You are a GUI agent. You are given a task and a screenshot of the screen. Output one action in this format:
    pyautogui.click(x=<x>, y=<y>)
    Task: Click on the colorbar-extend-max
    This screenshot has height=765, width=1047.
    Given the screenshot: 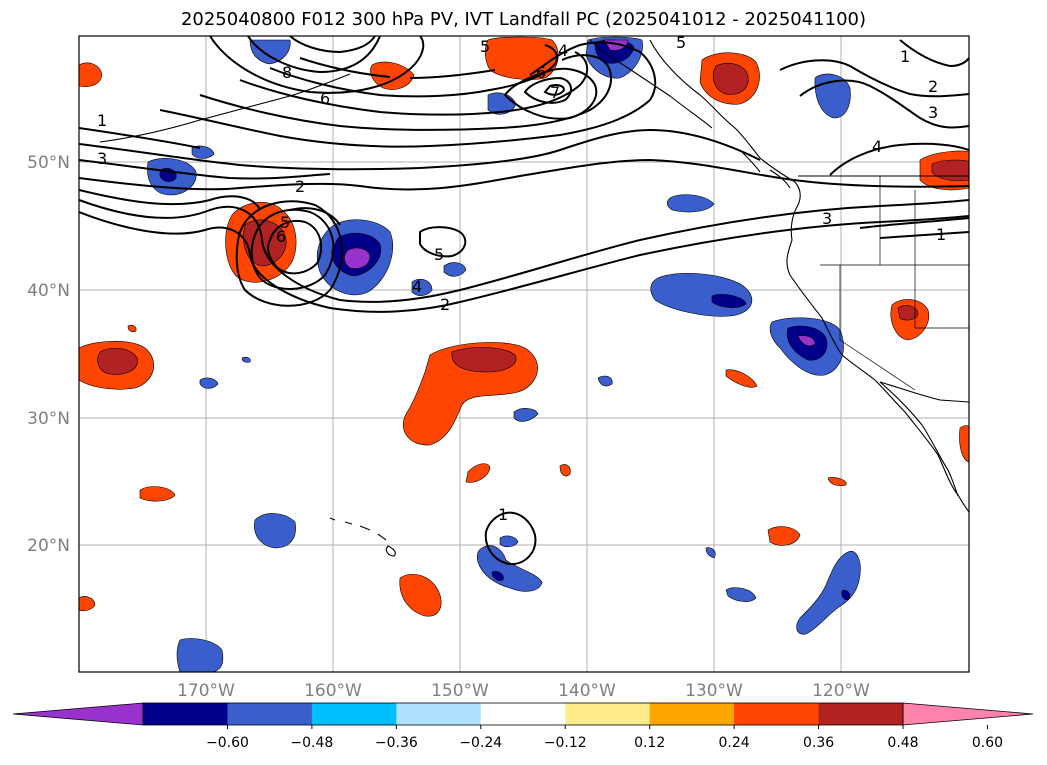 What is the action you would take?
    pyautogui.click(x=968, y=714)
    